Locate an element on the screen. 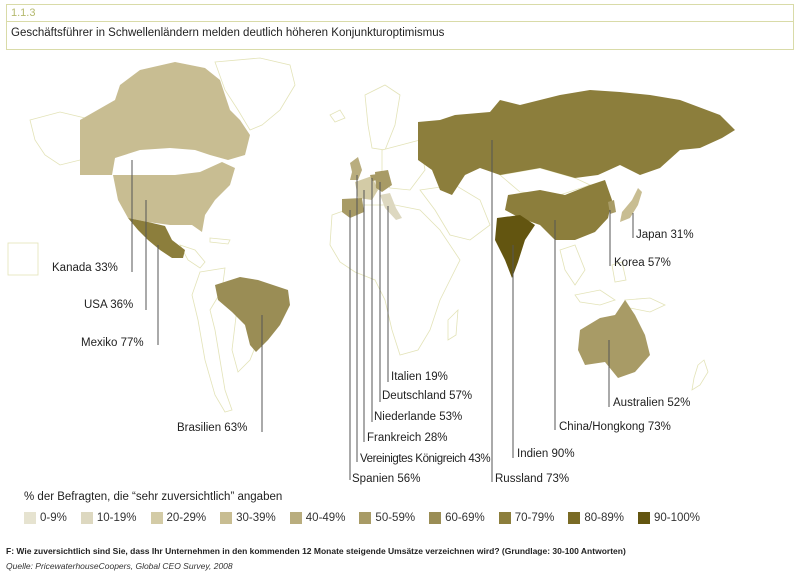 This screenshot has height=583, width=800. label-indien: Indien 90% is located at coordinates (546, 454).